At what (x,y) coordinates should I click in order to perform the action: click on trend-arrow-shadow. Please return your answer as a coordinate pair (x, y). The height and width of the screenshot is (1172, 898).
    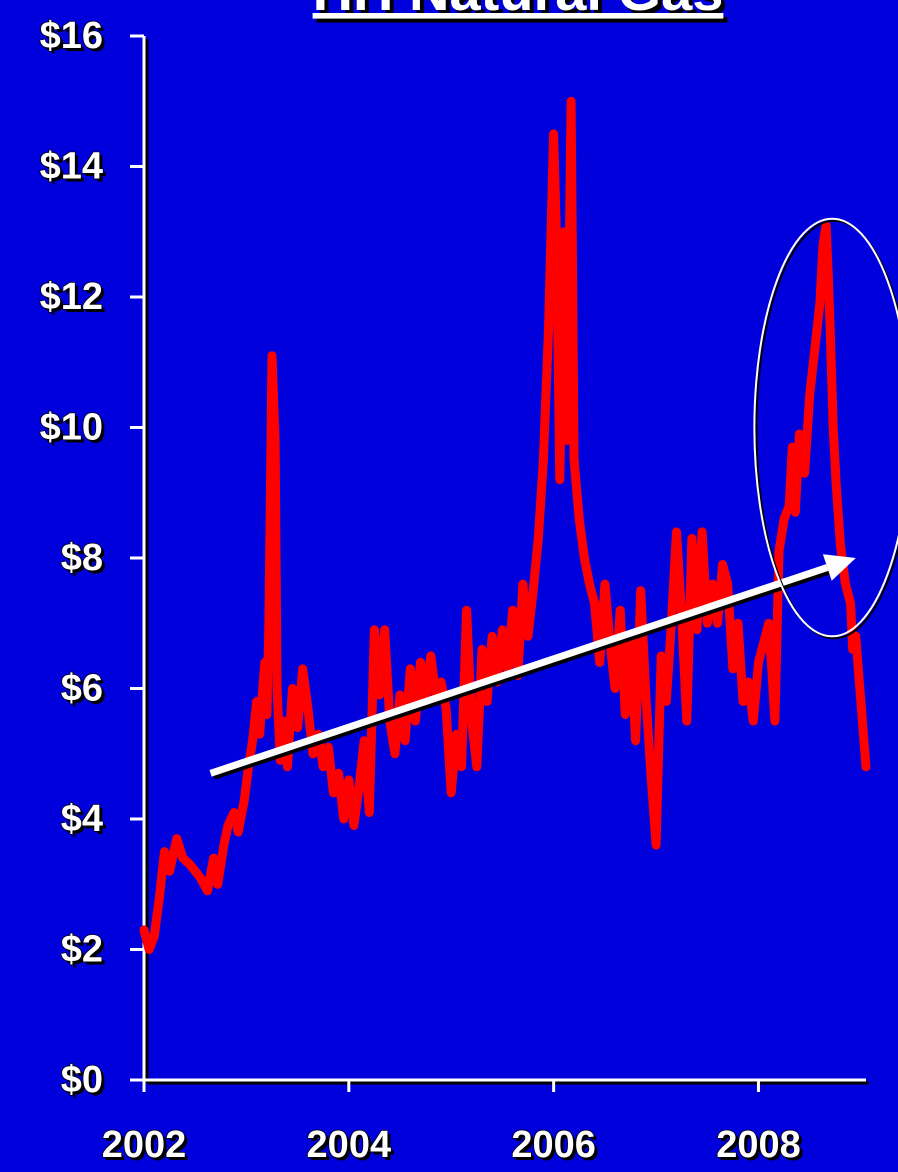
    Looking at the image, I should click on (522, 673).